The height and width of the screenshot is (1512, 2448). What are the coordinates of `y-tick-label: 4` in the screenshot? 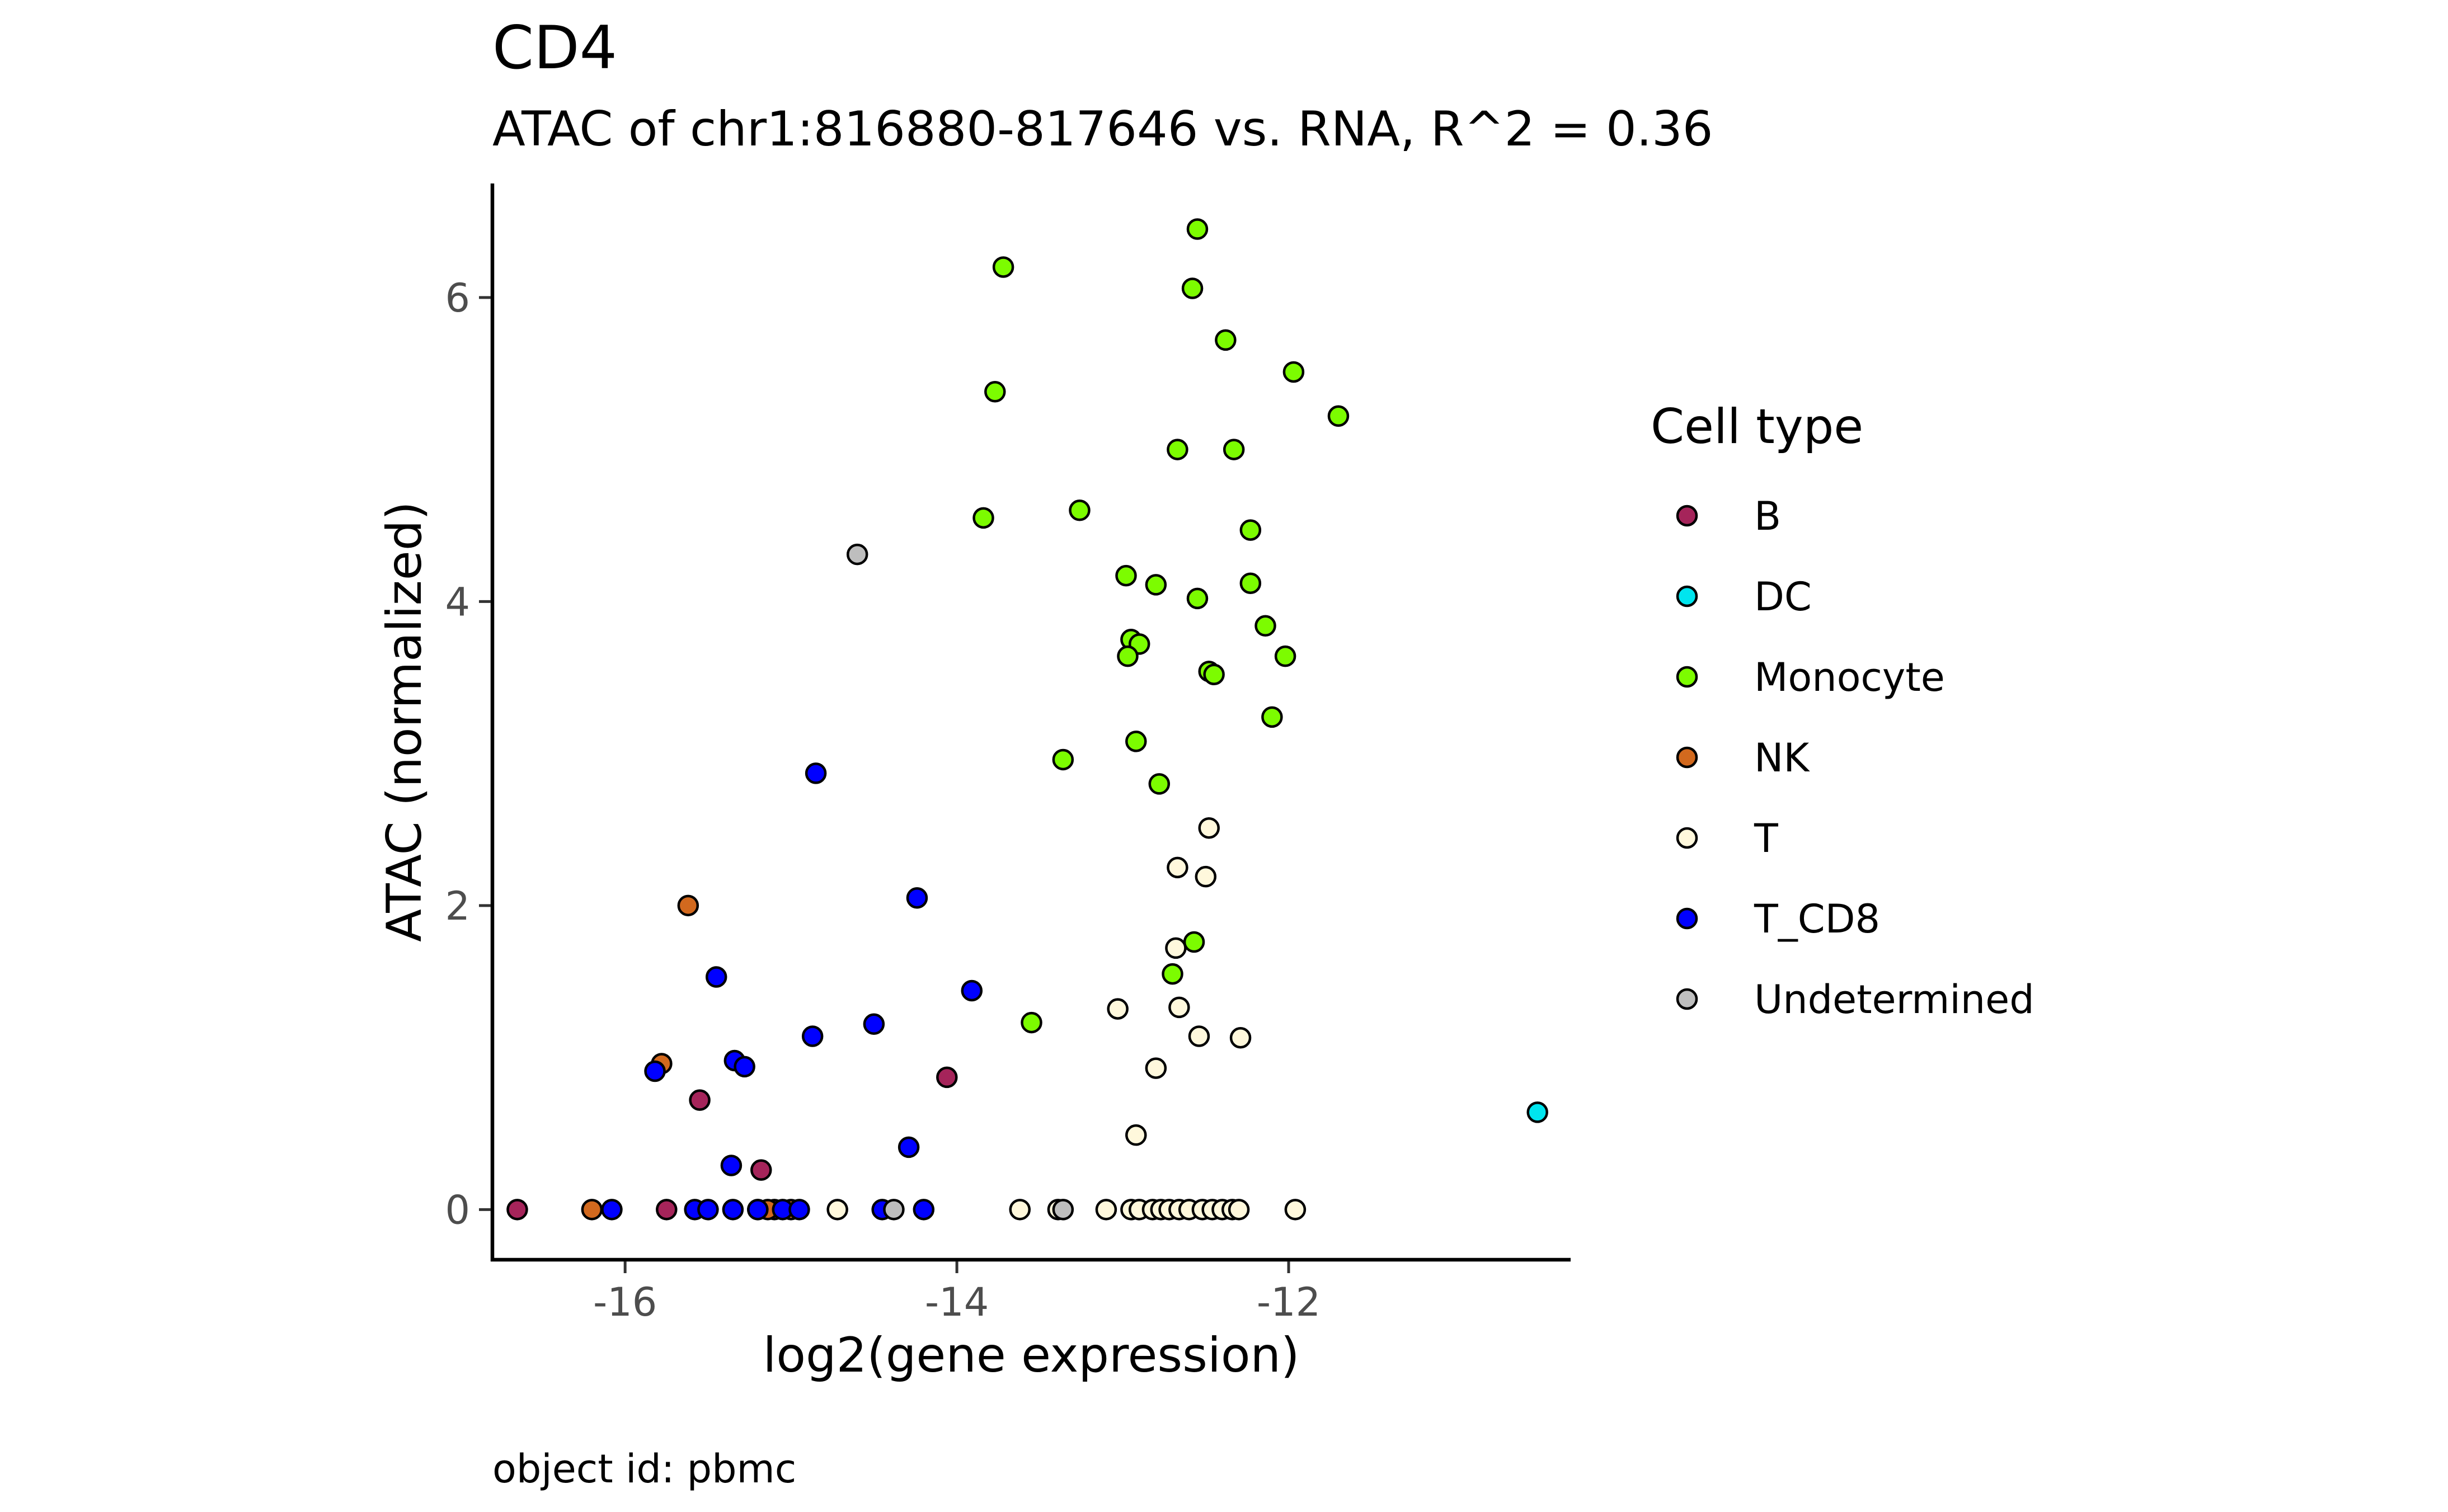 It's located at (457, 602).